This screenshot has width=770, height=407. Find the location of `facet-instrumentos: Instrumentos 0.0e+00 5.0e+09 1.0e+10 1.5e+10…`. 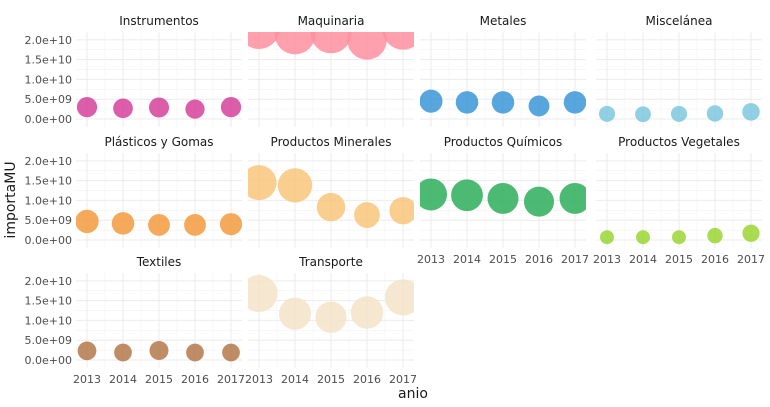

facet-instrumentos: Instrumentos 0.0e+00 5.0e+09 1.0e+10 1.5e+10… is located at coordinates (133, 70).